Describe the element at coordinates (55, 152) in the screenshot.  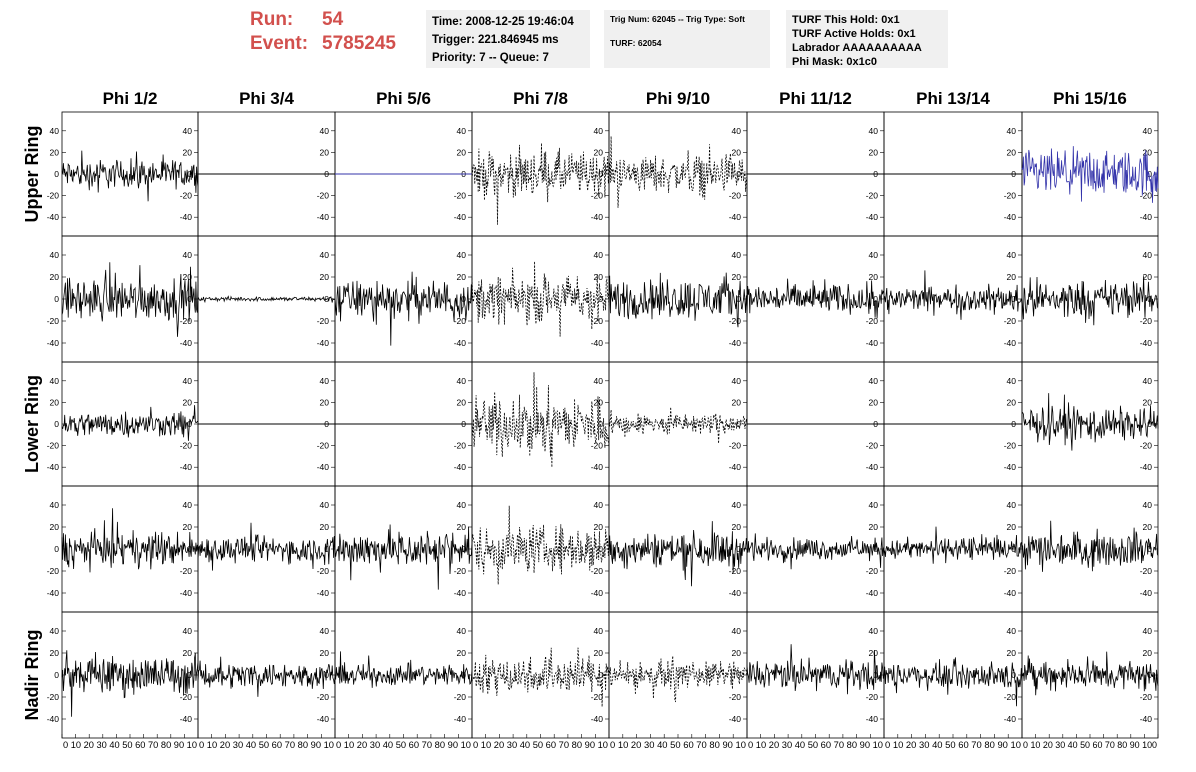
I see `ytick-label-left: 20` at that location.